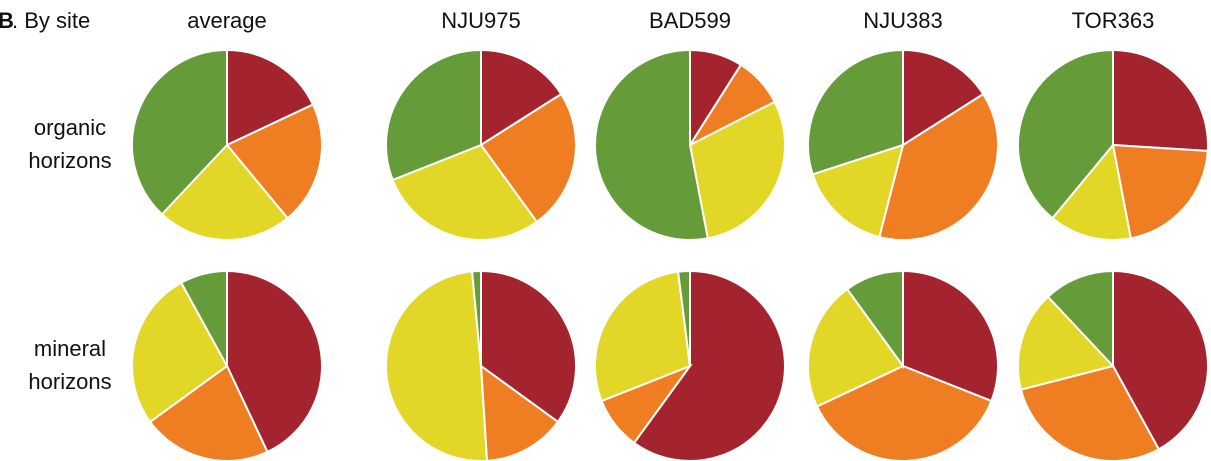  What do you see at coordinates (70, 127) in the screenshot?
I see `row-label: organic` at bounding box center [70, 127].